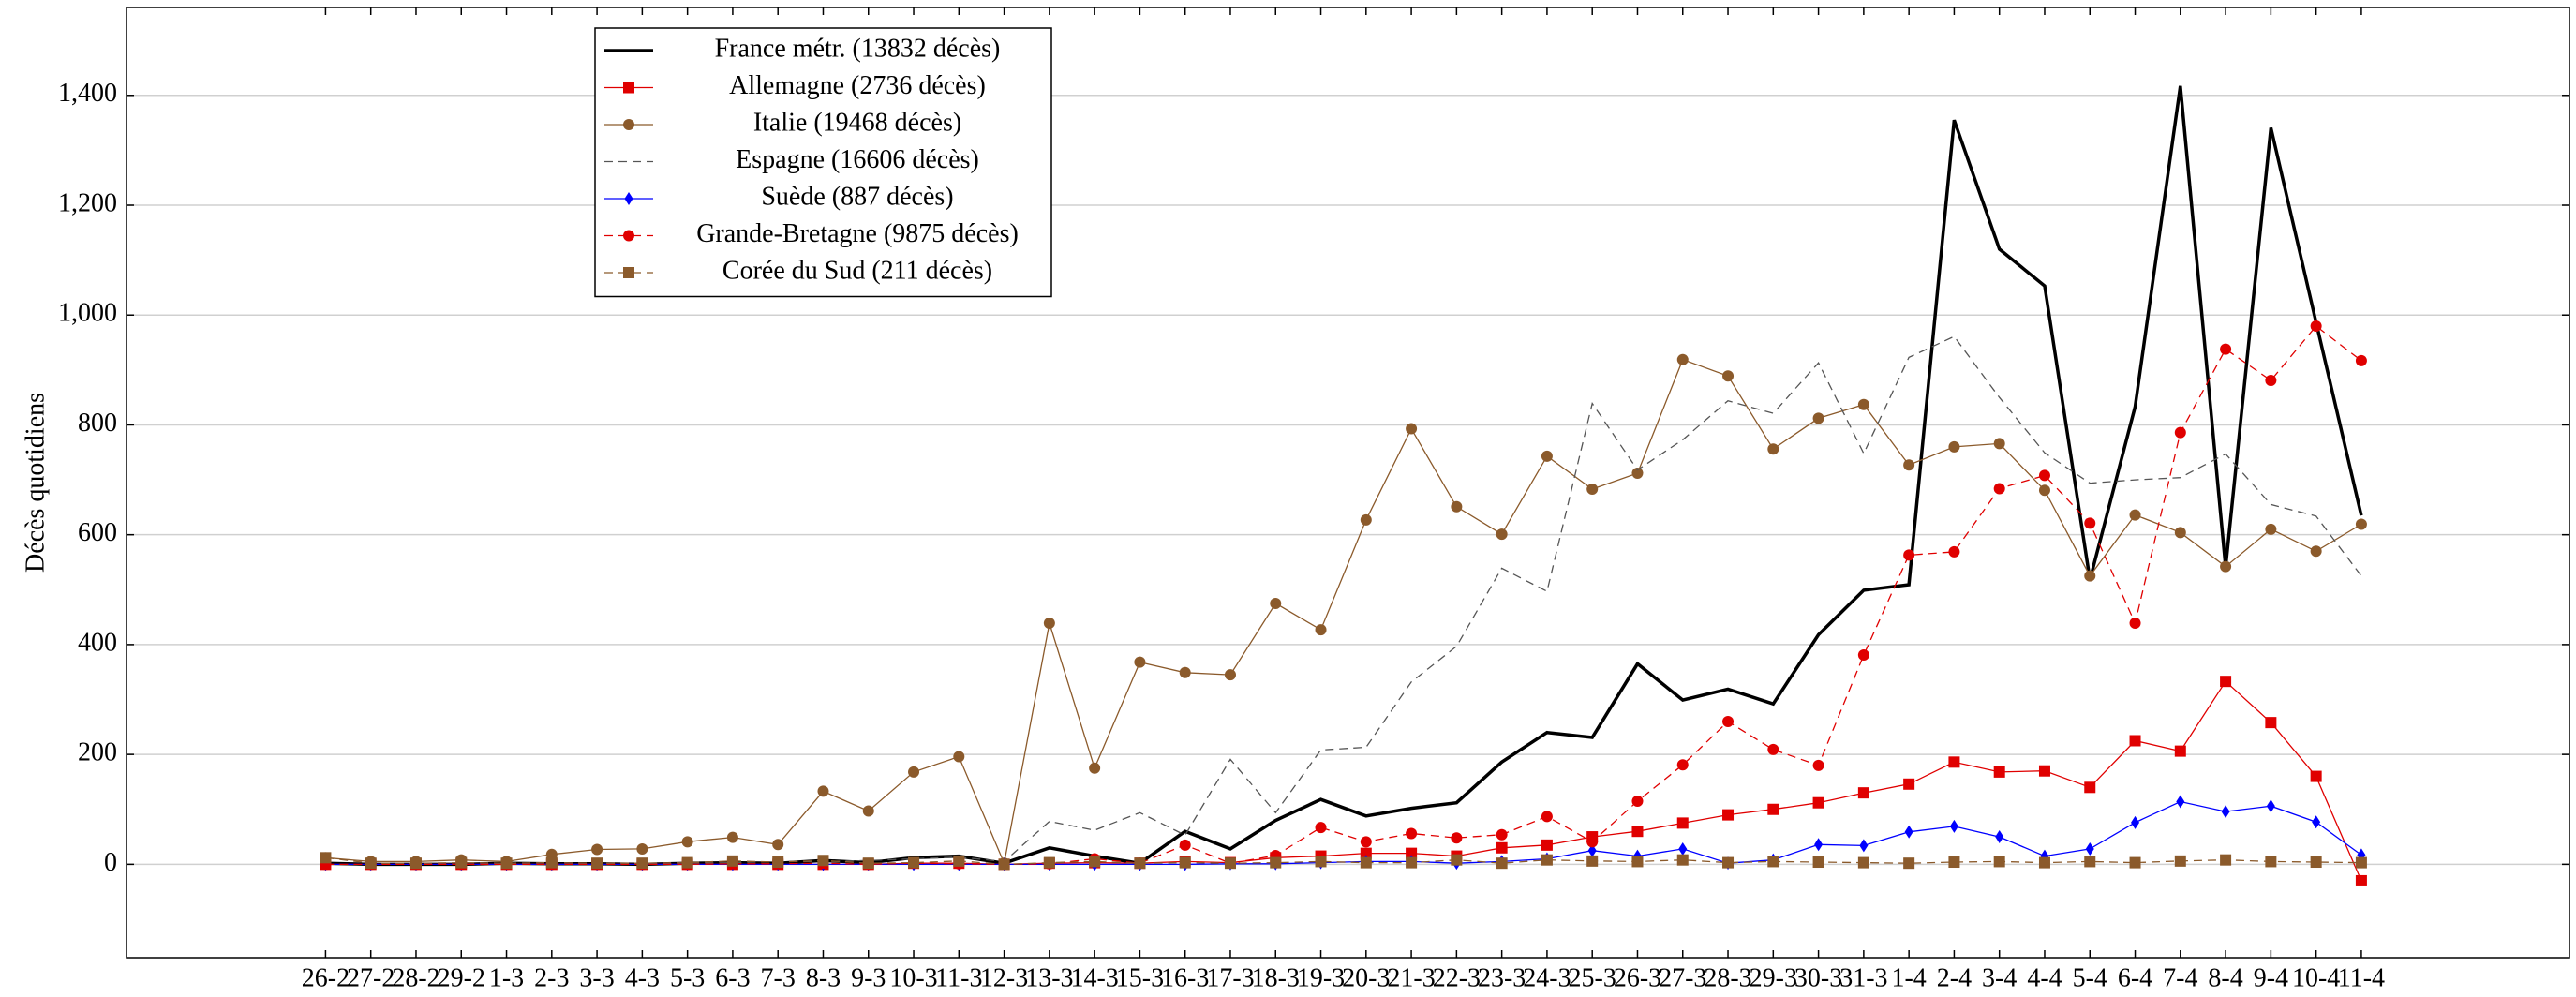 Image resolution: width=2576 pixels, height=997 pixels. What do you see at coordinates (732, 977) in the screenshot?
I see `x-tick-label: 6-3` at bounding box center [732, 977].